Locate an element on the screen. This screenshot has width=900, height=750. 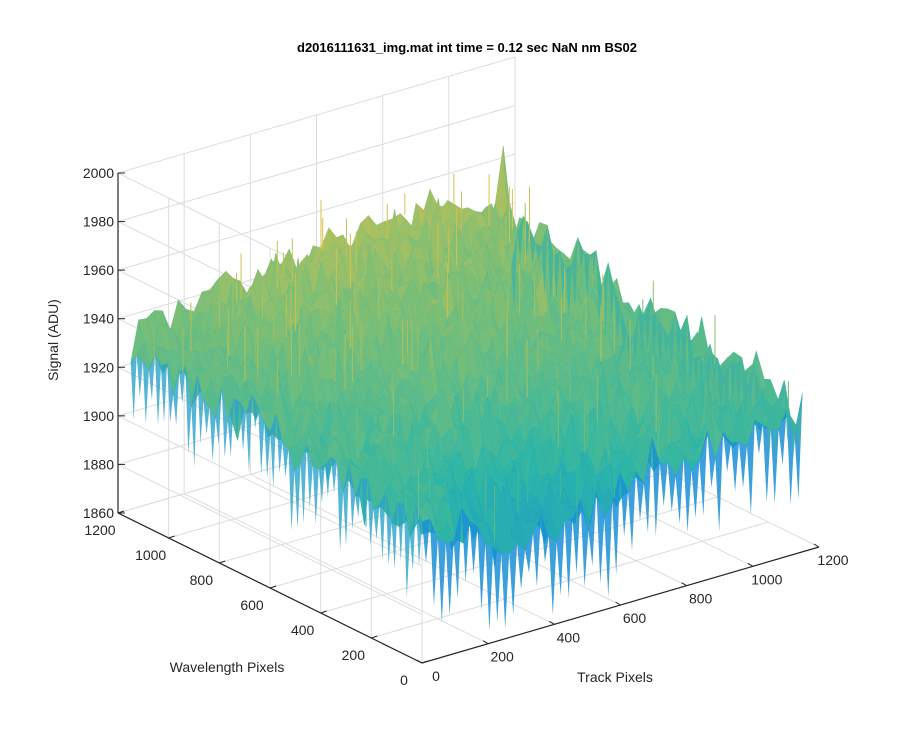
z-axis-label: Signal (ADU) is located at coordinates (53, 340).